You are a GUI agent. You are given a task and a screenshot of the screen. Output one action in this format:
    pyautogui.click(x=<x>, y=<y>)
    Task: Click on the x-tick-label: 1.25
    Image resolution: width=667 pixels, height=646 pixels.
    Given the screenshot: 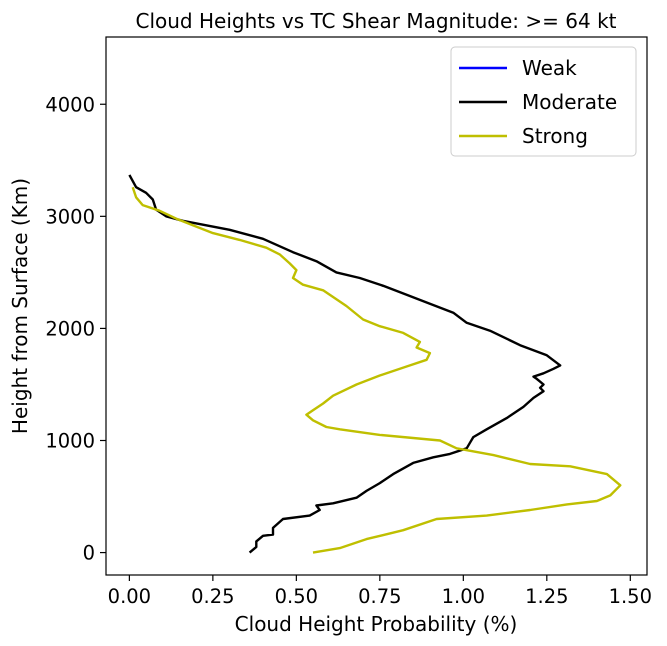 What is the action you would take?
    pyautogui.click(x=546, y=596)
    